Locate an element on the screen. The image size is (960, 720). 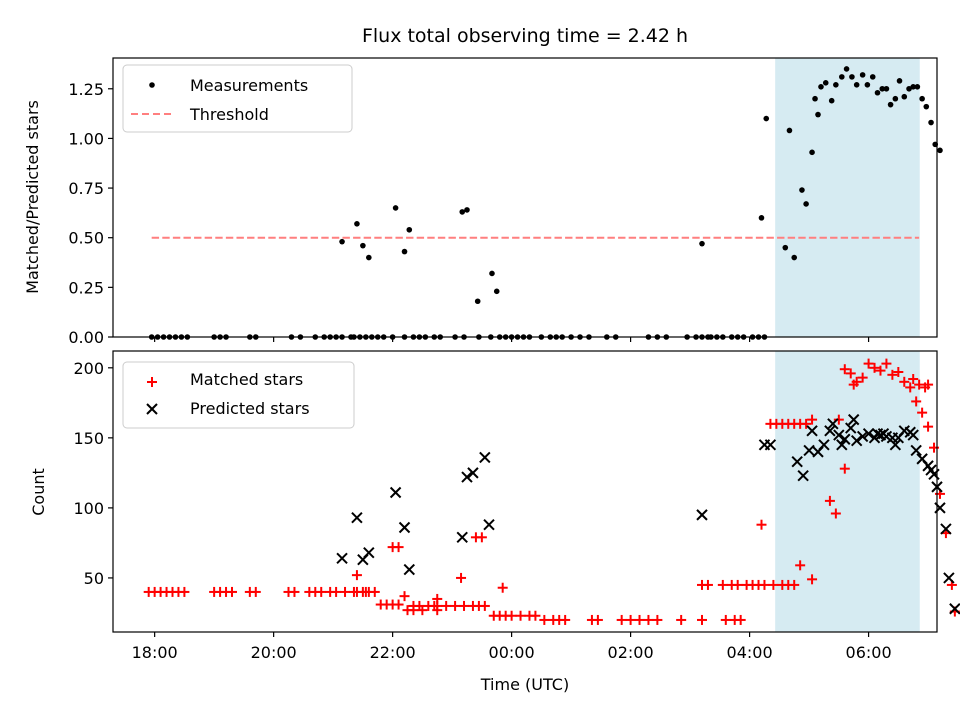
legend-predicted-marker is located at coordinates (152, 409).